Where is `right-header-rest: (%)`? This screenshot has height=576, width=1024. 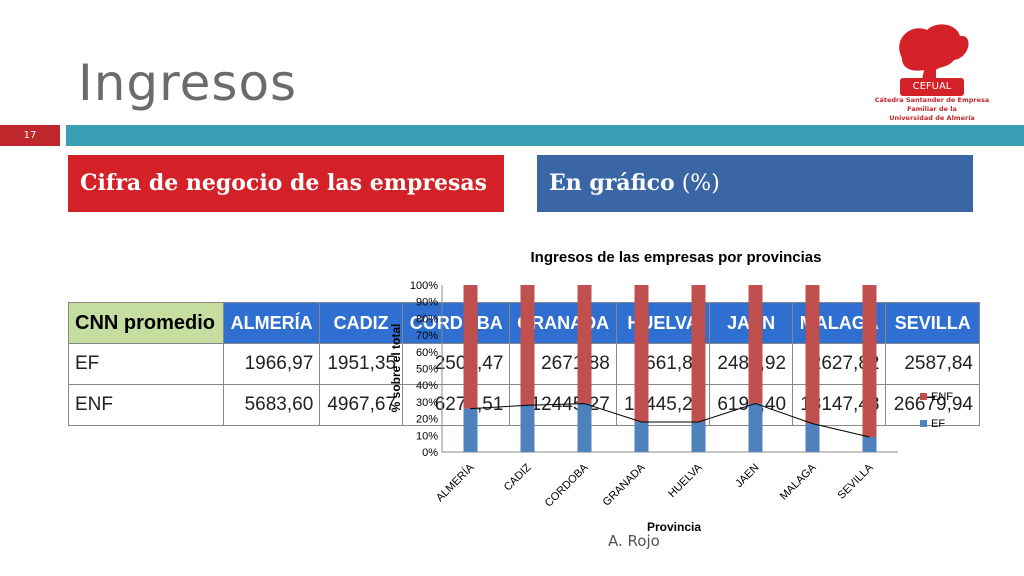
right-header-rest: (%) is located at coordinates (697, 183).